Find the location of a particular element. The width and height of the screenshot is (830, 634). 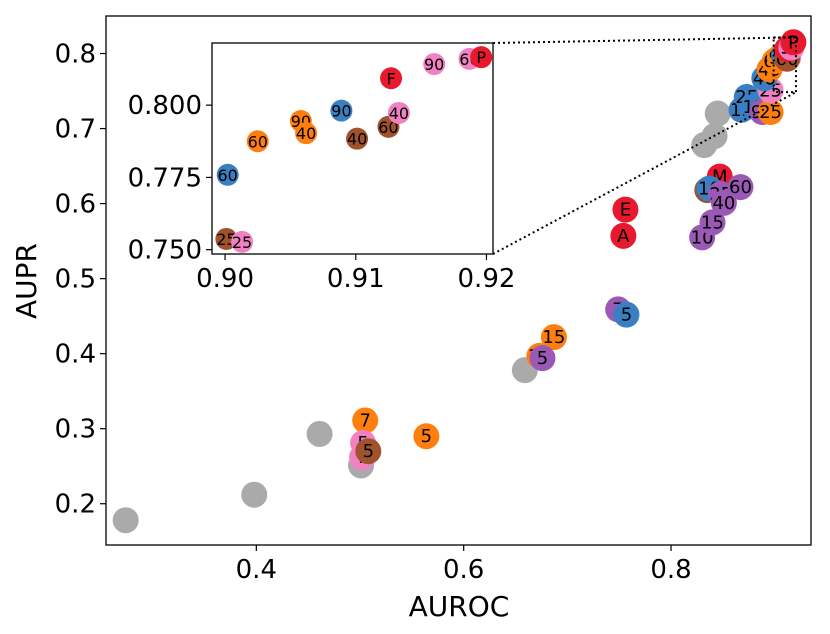

main-y-tick-label: 0.4 is located at coordinates (75, 355).